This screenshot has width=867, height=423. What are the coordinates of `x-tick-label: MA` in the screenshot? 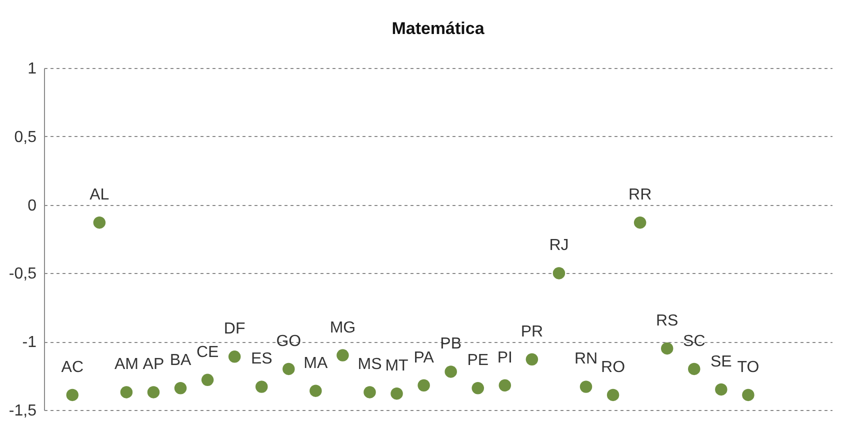 It's located at (316, 363).